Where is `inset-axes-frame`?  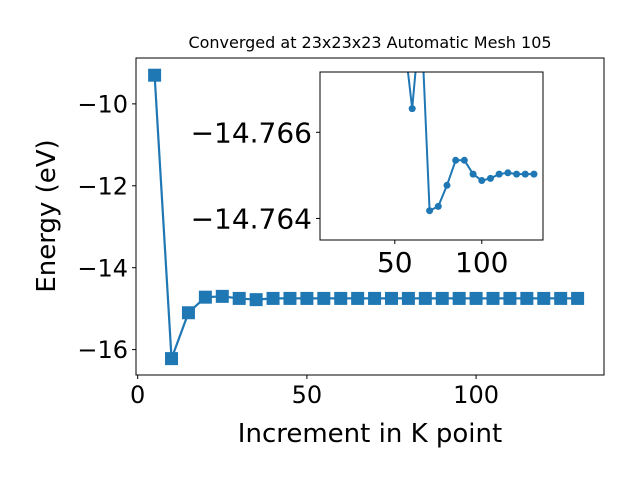 inset-axes-frame is located at coordinates (431, 156).